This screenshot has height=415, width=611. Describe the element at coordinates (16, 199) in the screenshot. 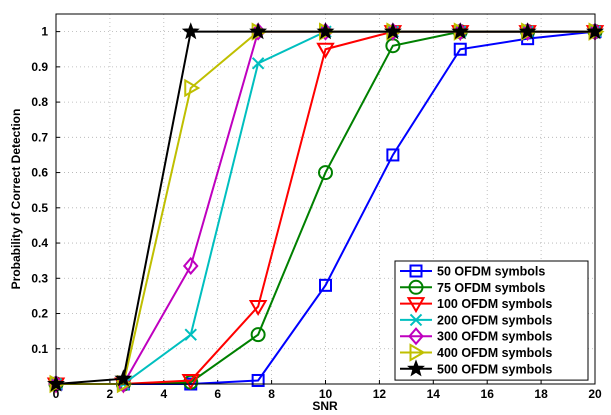

I see `y-axis-label: Probability of Correct Detection` at that location.